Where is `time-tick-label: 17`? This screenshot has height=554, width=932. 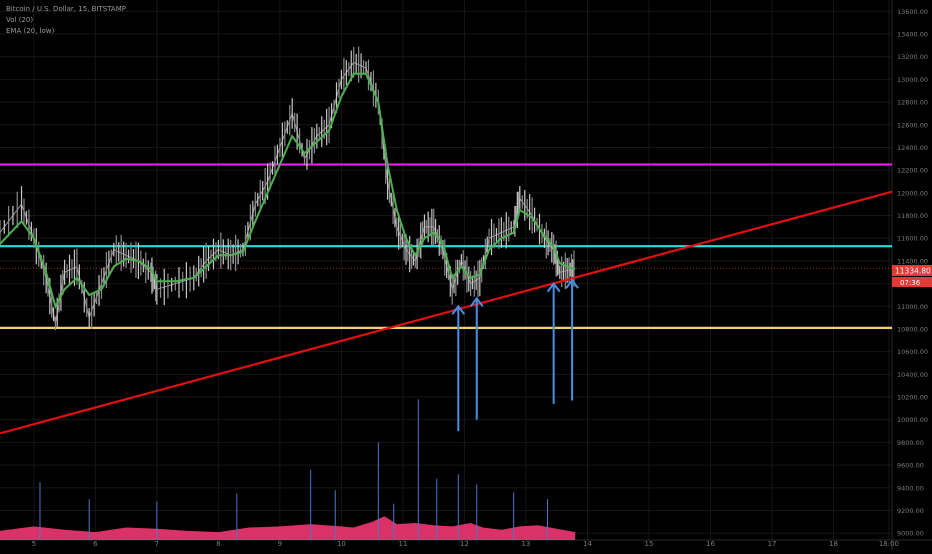
time-tick-label: 17 is located at coordinates (772, 544).